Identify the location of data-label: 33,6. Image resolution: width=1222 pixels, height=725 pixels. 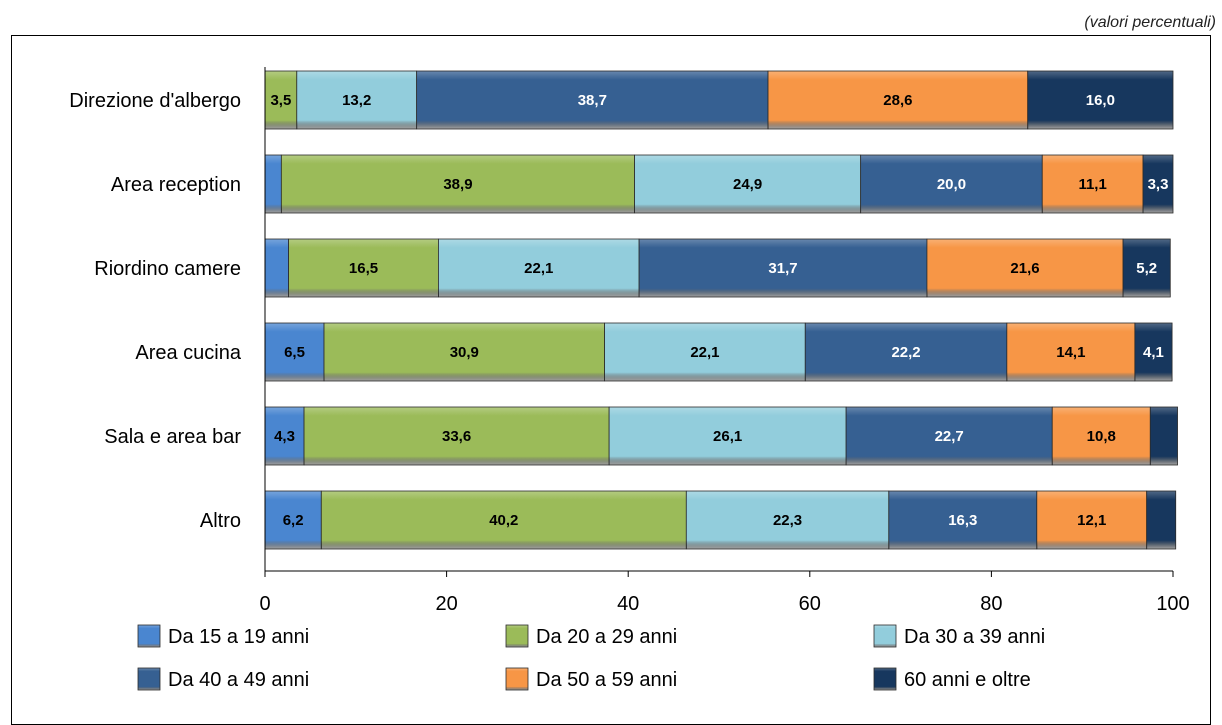
(456, 436).